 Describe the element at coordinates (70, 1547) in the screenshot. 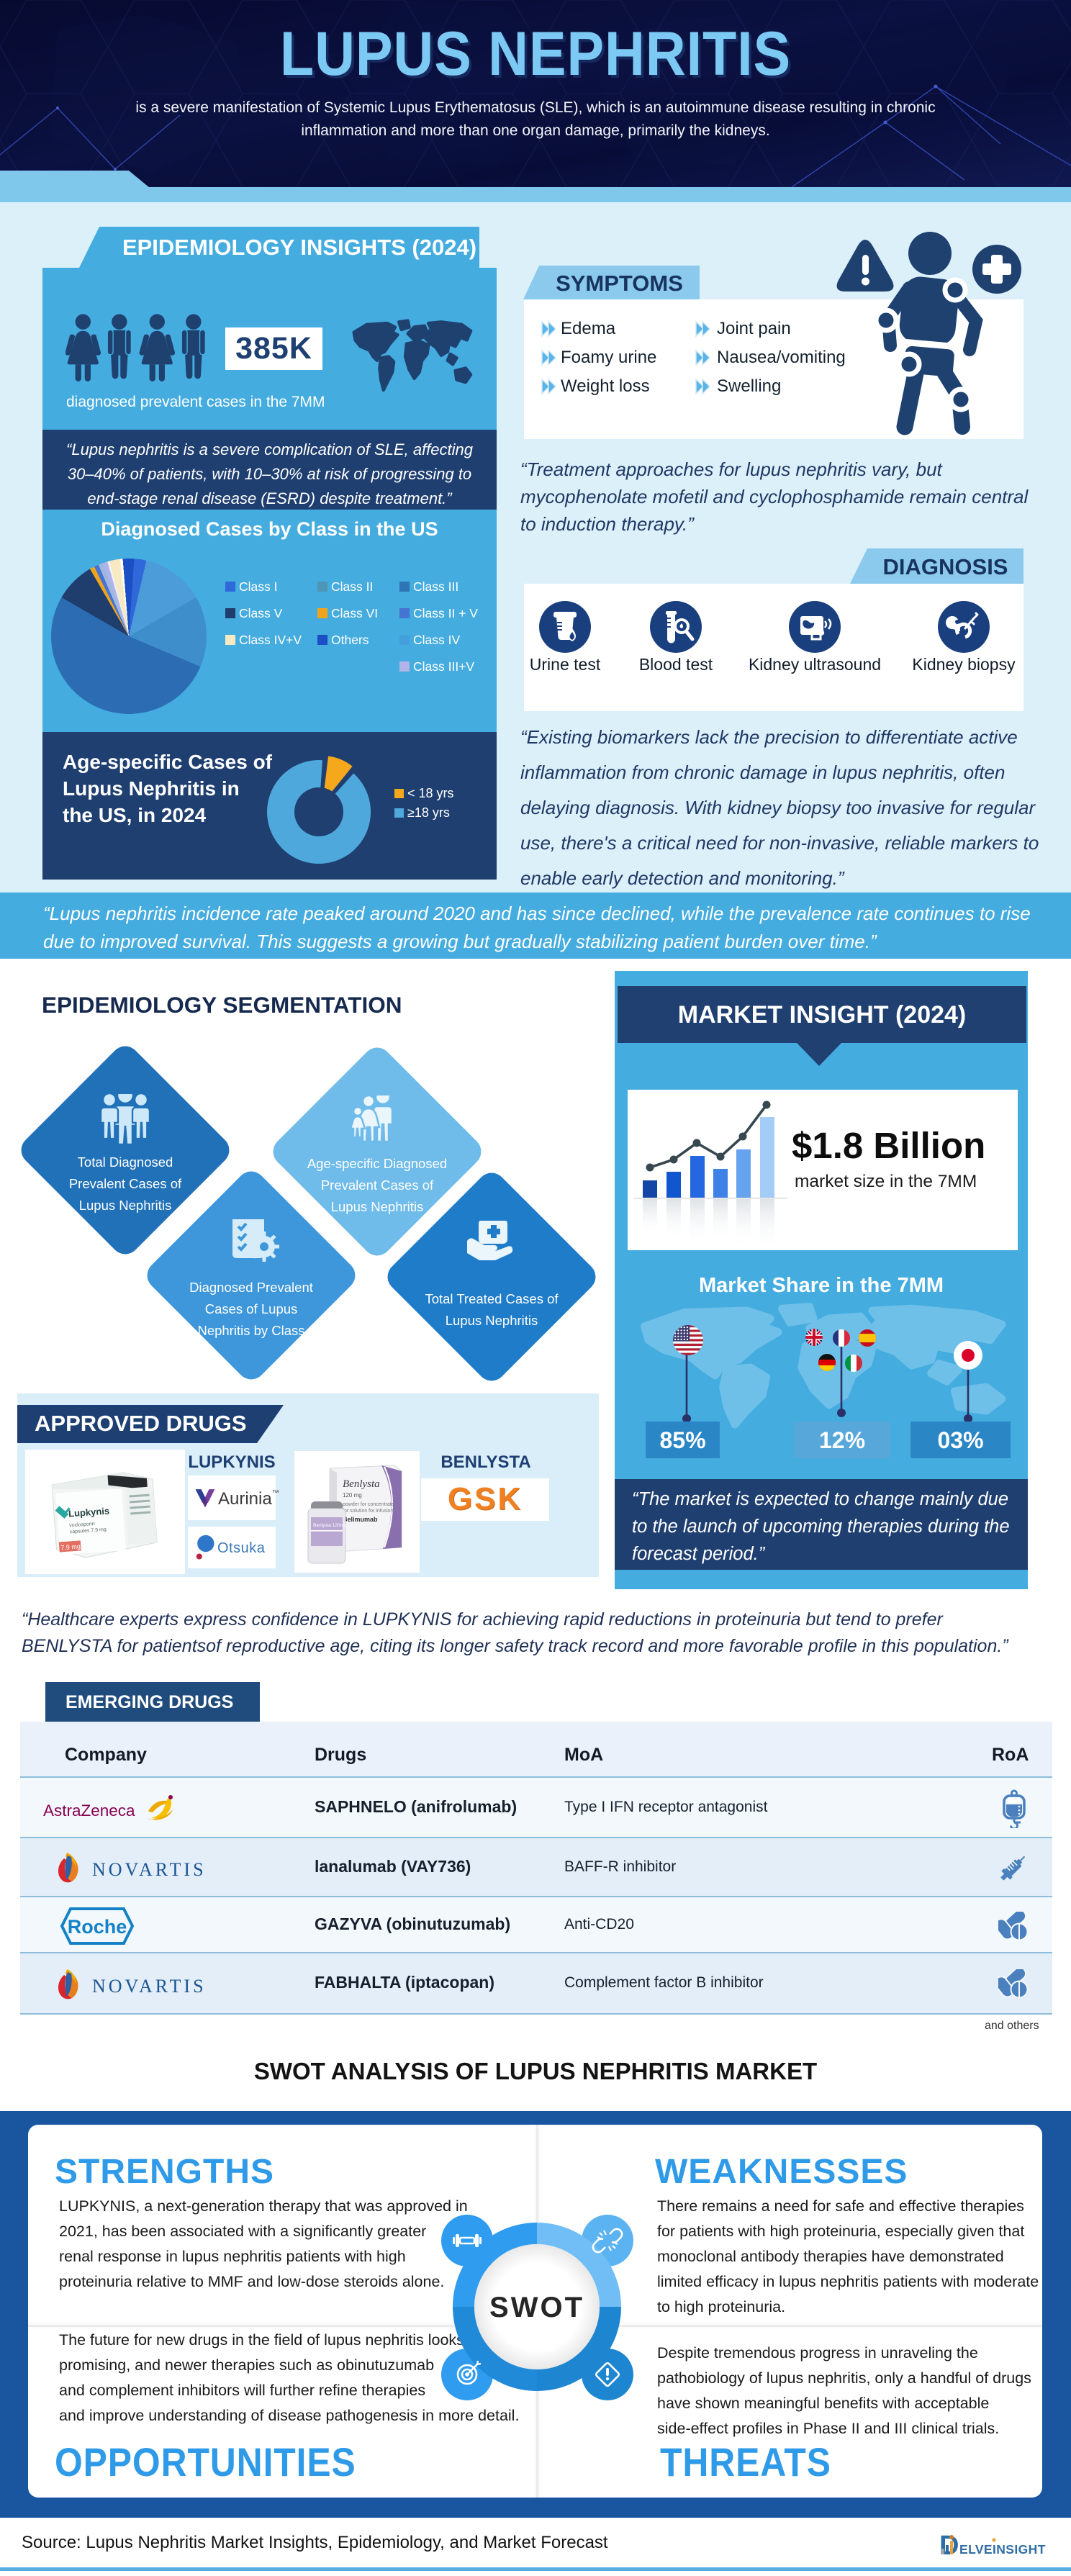

I see `svg-text: 7.9 mg` at that location.